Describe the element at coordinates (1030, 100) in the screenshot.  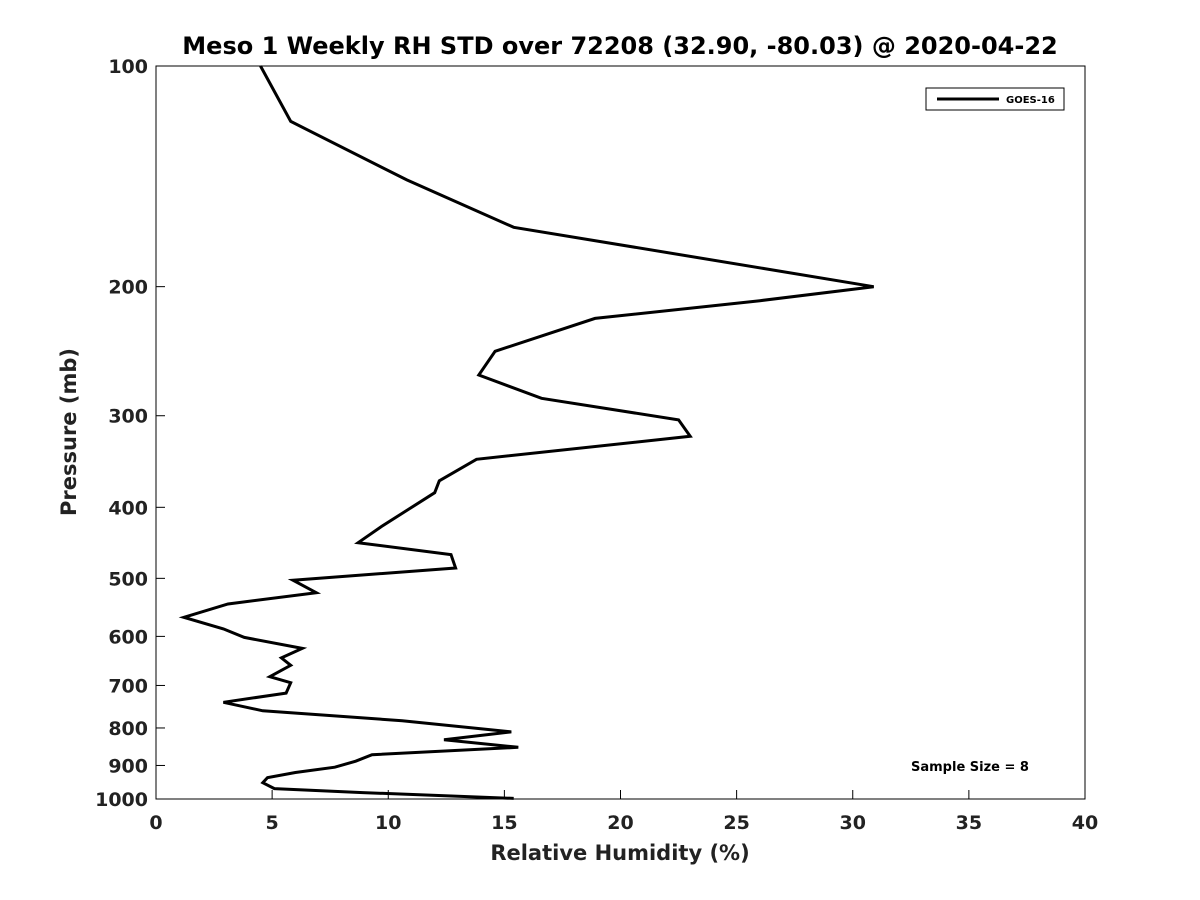
I see `legend-label: GOES-16` at that location.